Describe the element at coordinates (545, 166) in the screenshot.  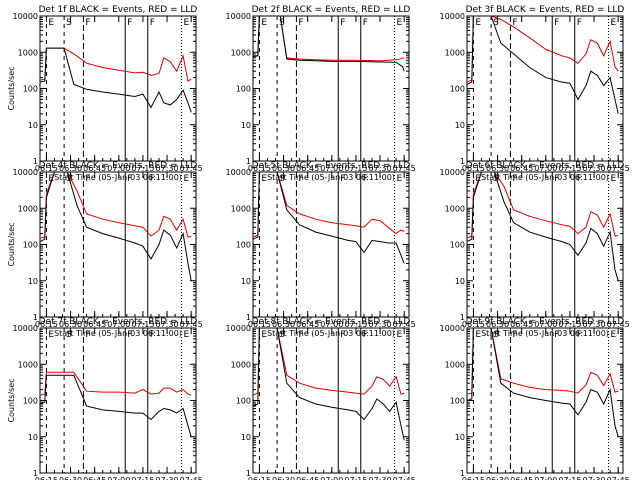
I see `chart-title: Det 6f BLACK = Events, RED = LLD` at that location.